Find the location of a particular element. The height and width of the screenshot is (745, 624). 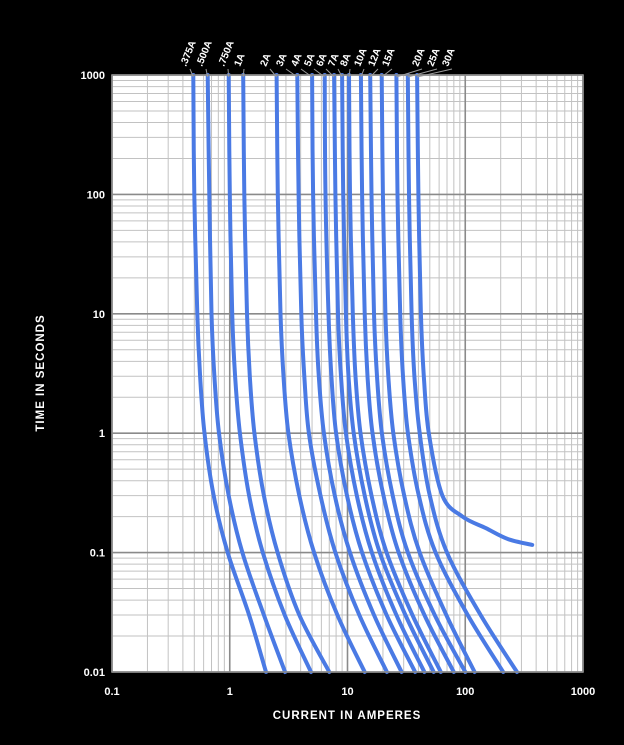

curve-label-7A: 7A is located at coordinates (334, 60).